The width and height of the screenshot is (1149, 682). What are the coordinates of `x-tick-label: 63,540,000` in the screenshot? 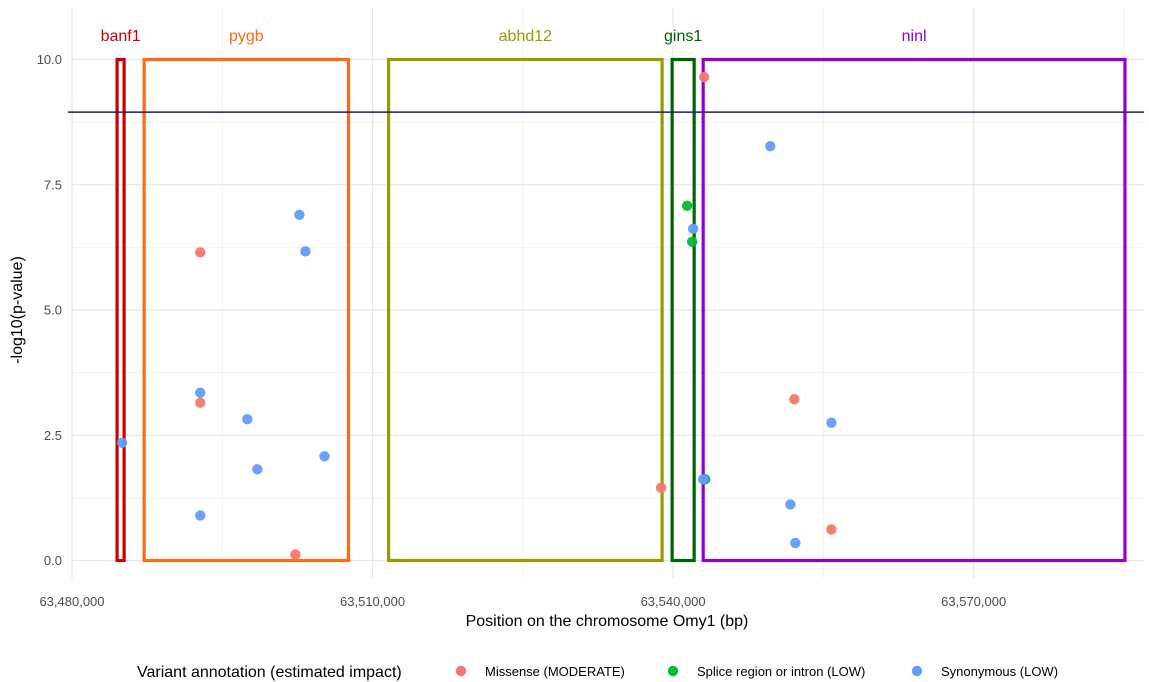 It's located at (673, 601).